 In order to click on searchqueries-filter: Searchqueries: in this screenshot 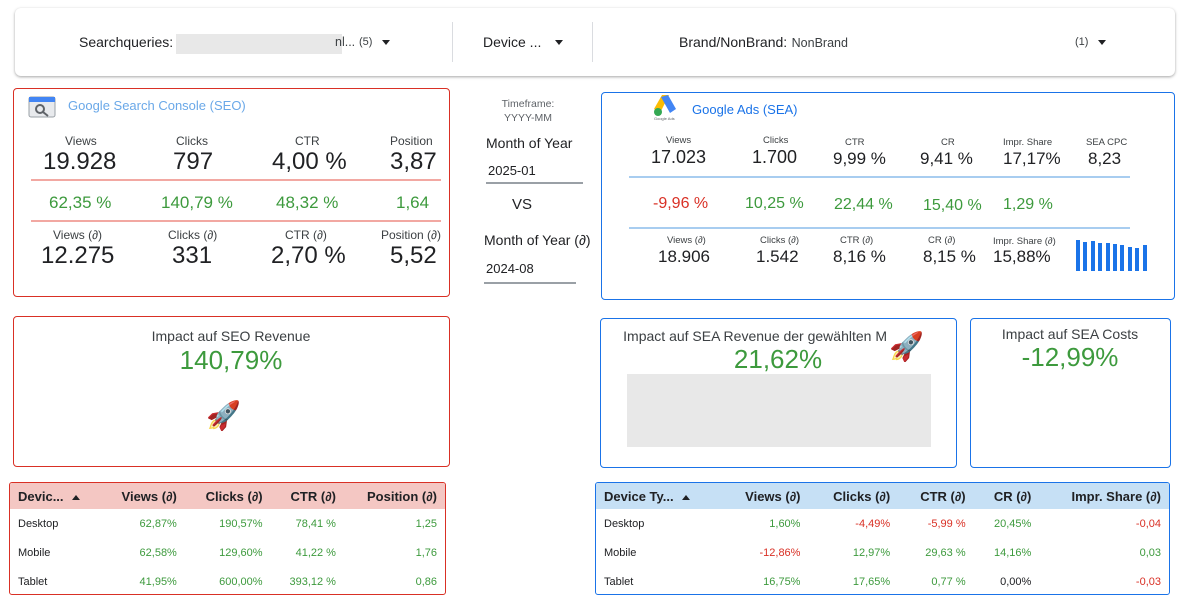, I will do `click(126, 43)`.